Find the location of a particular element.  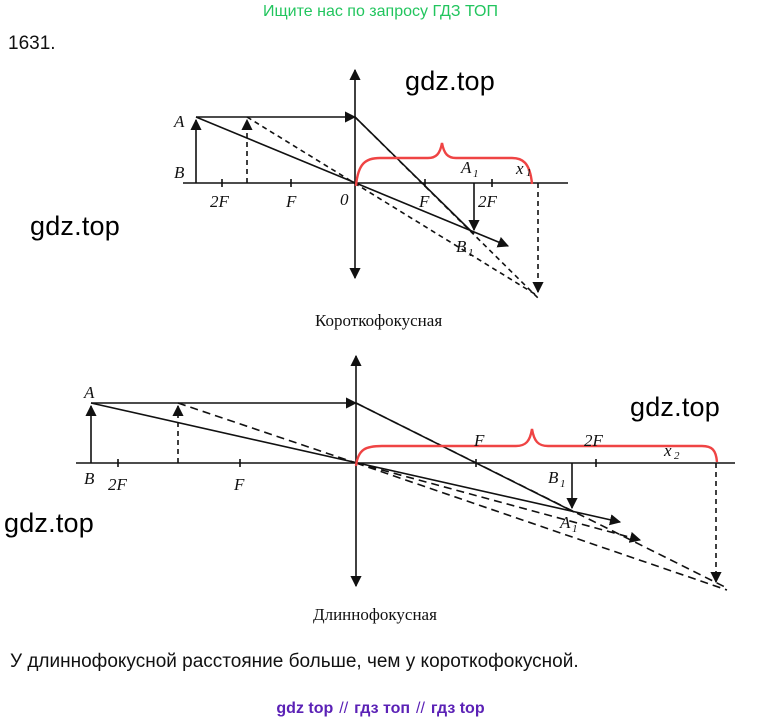

caption-short-focus: Короткофокусная is located at coordinates (379, 320).